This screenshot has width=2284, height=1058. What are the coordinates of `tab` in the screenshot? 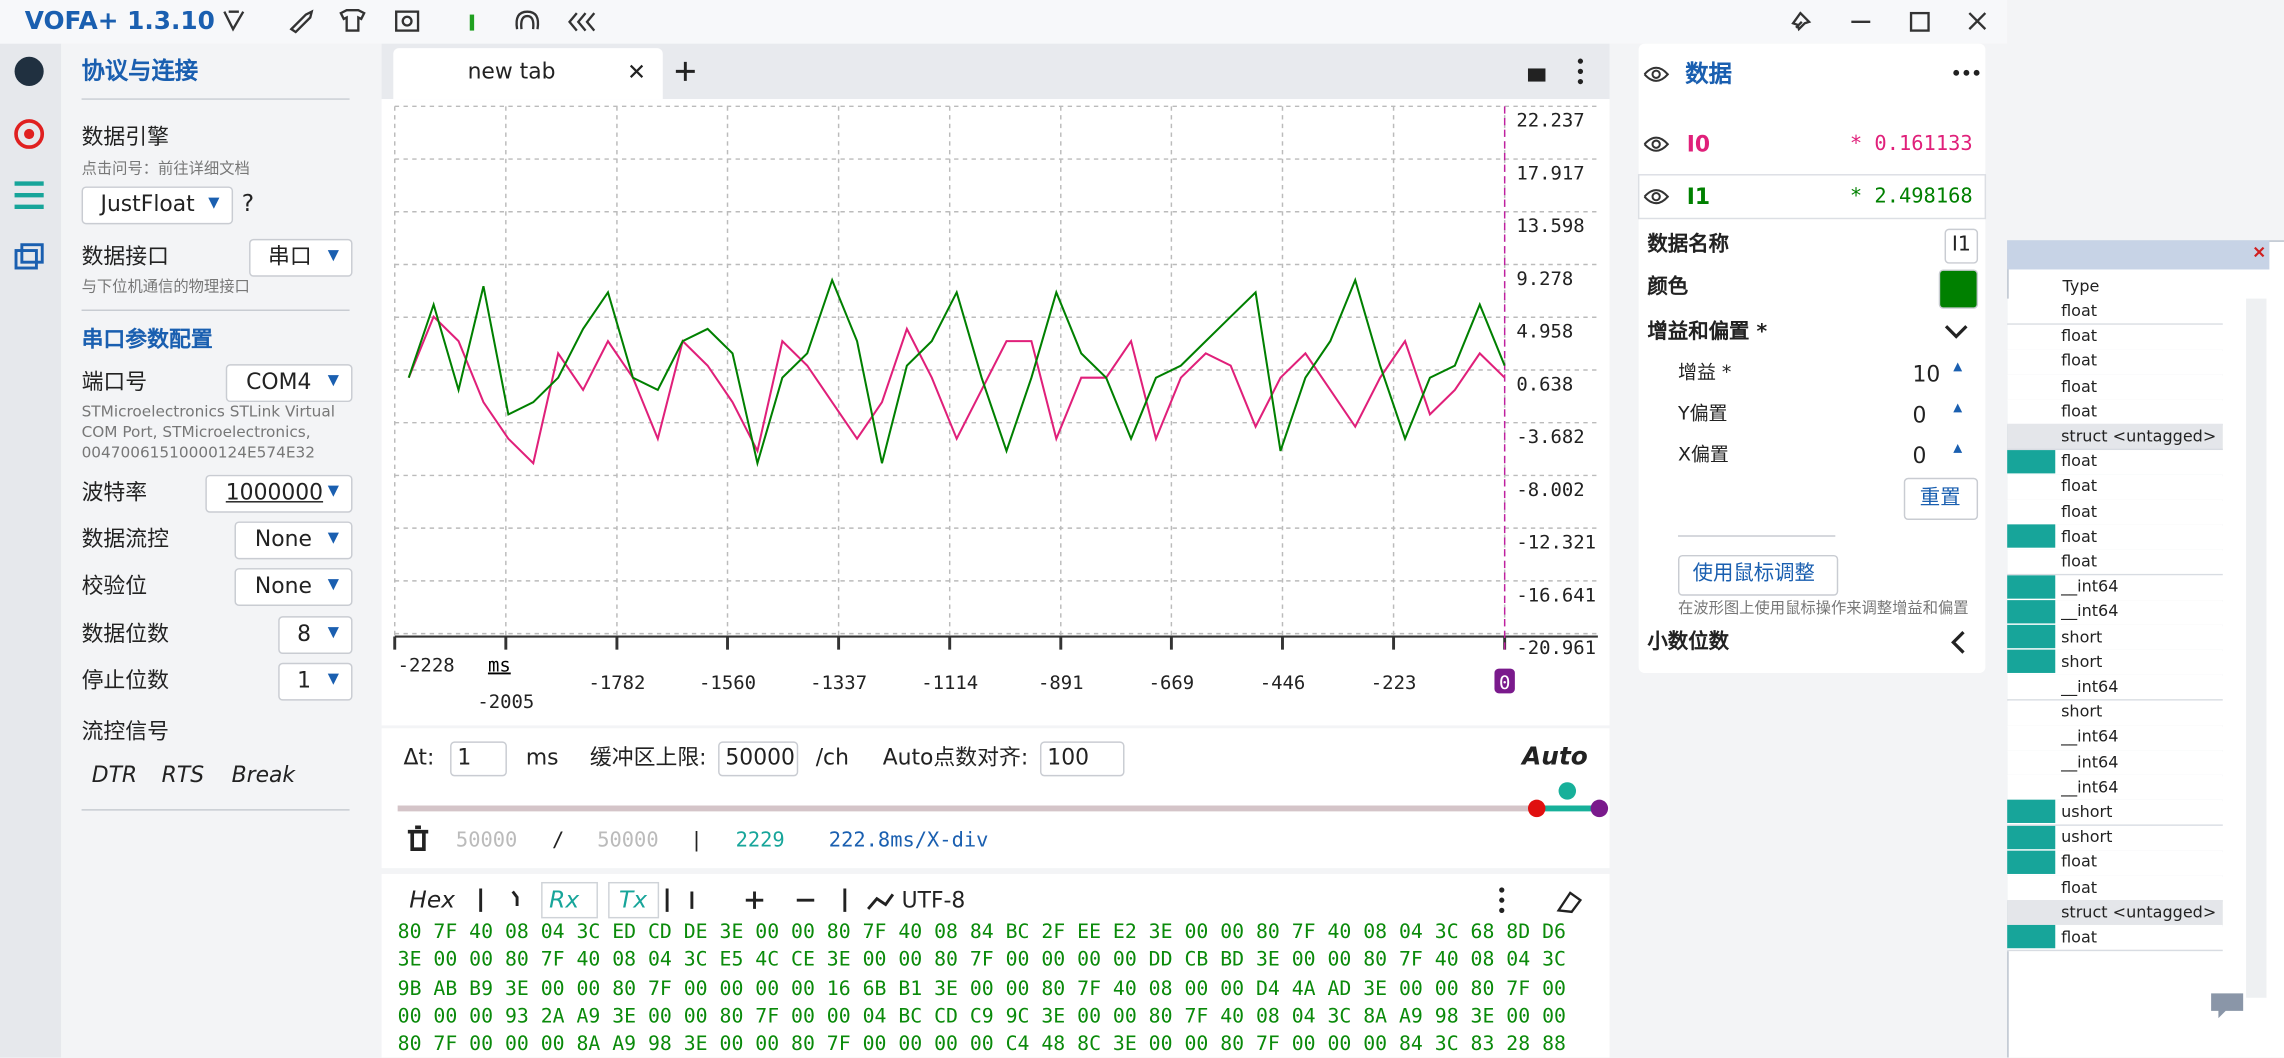 It's located at (528, 74).